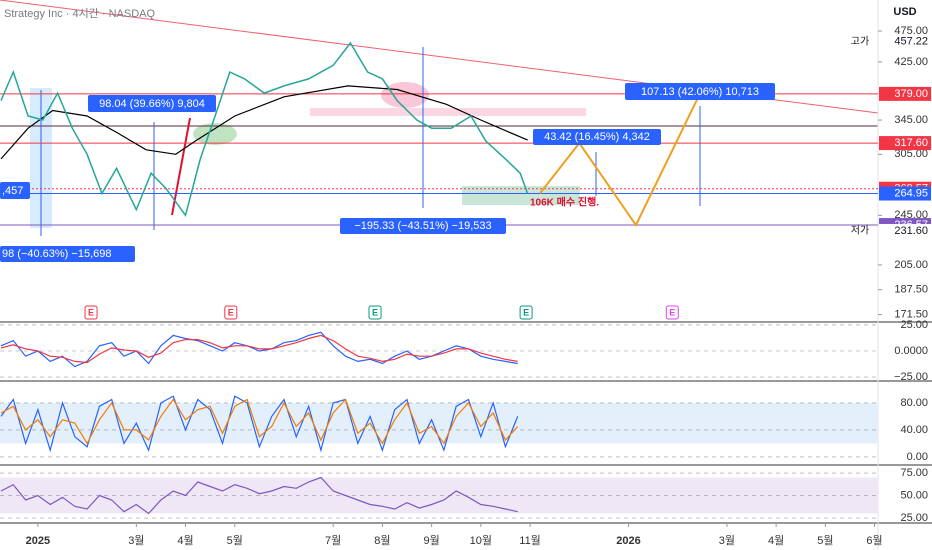 The image size is (932, 550). I want to click on y-tick-label: 40.00, so click(914, 430).